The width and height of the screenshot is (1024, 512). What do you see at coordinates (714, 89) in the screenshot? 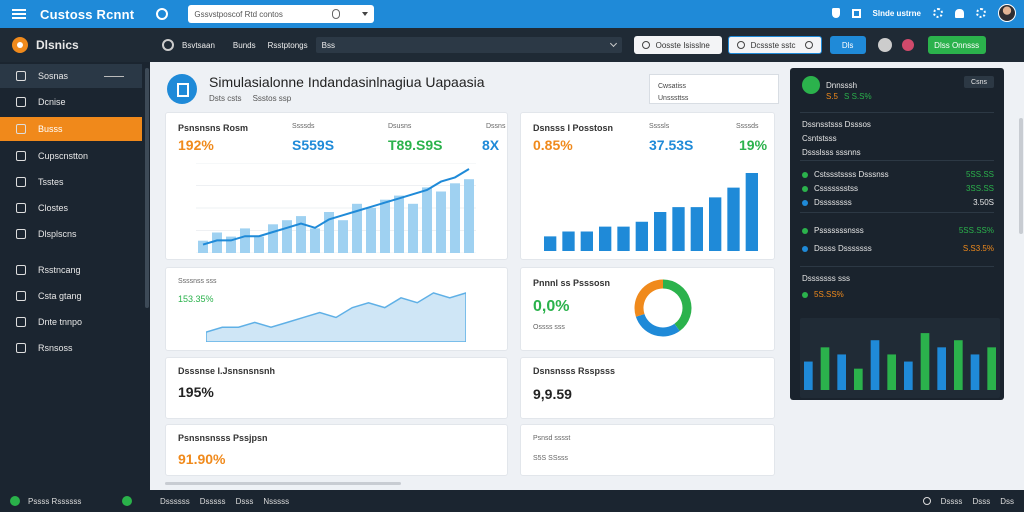
I see `header-info-box: Cwsatiss Unsssttss` at bounding box center [714, 89].